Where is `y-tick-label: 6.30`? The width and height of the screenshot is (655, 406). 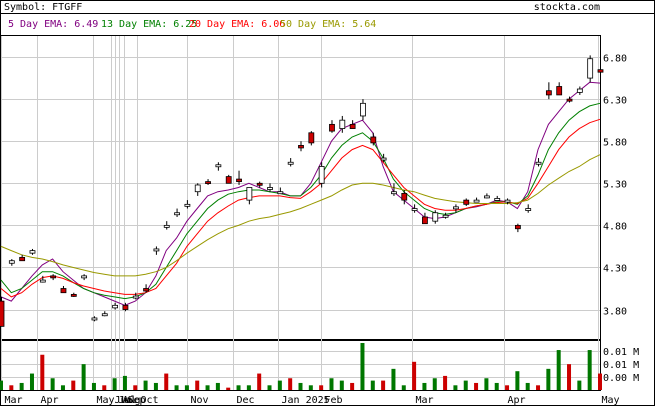
y-tick-label: 6.30 is located at coordinates (615, 101).